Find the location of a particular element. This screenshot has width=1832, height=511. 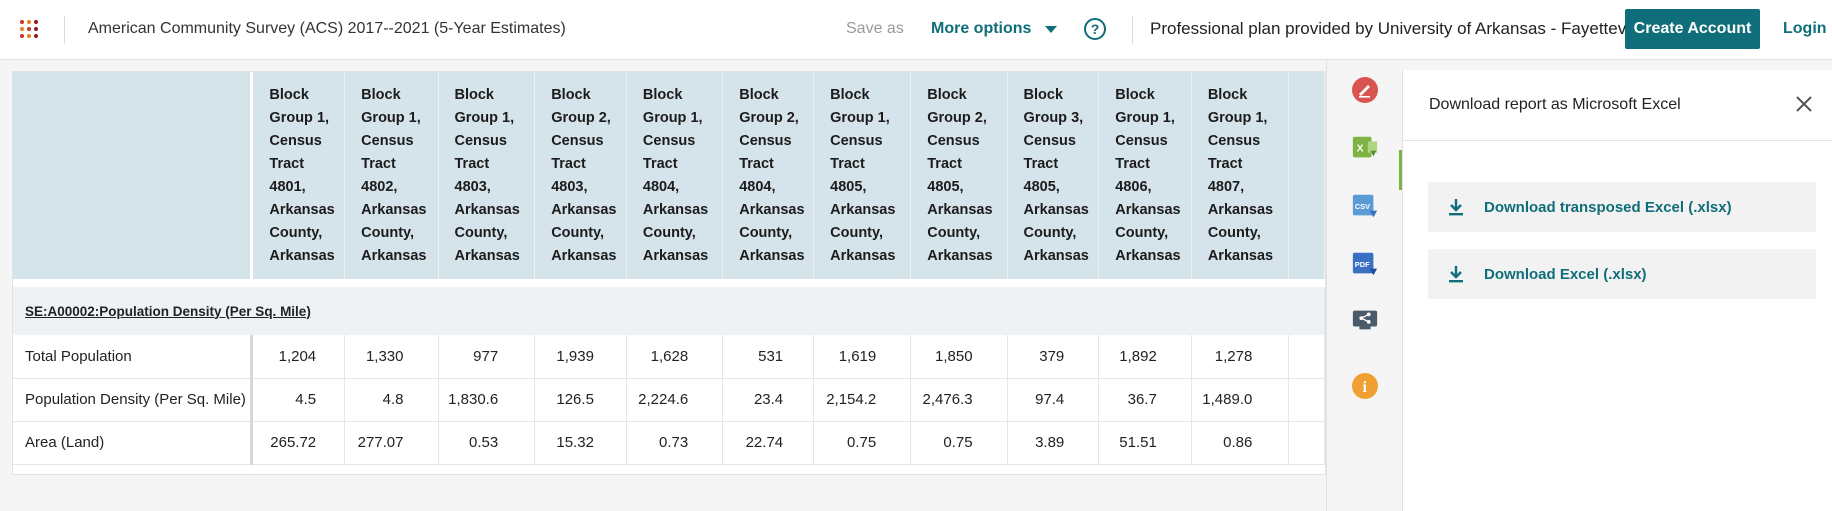

column-header-line: Group 3, is located at coordinates (1053, 118).